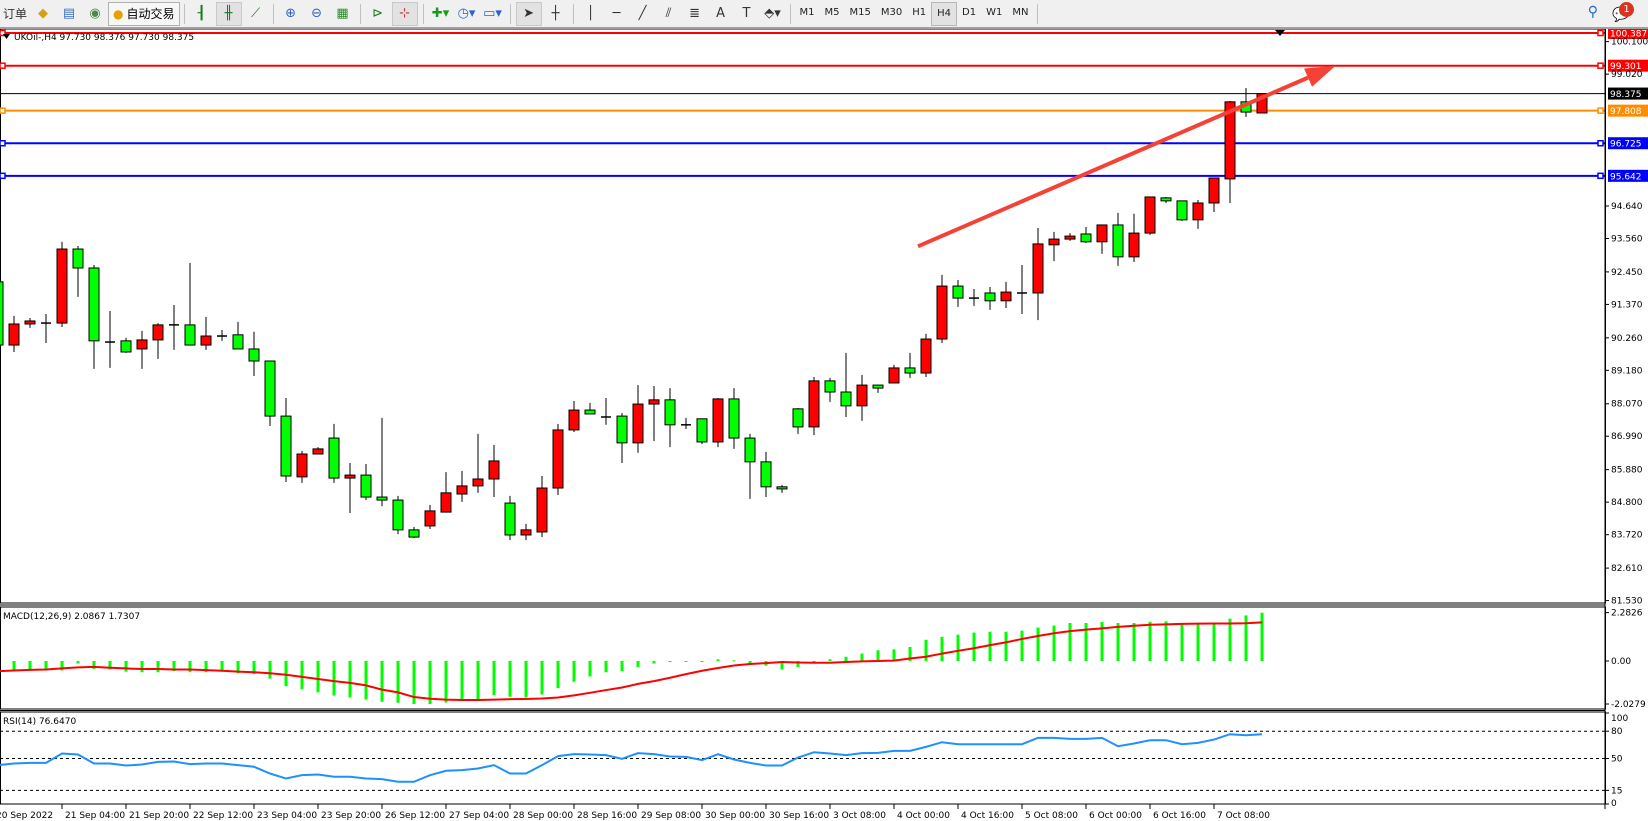  What do you see at coordinates (1592, 12) in the screenshot?
I see `search-icon: ⚲` at bounding box center [1592, 12].